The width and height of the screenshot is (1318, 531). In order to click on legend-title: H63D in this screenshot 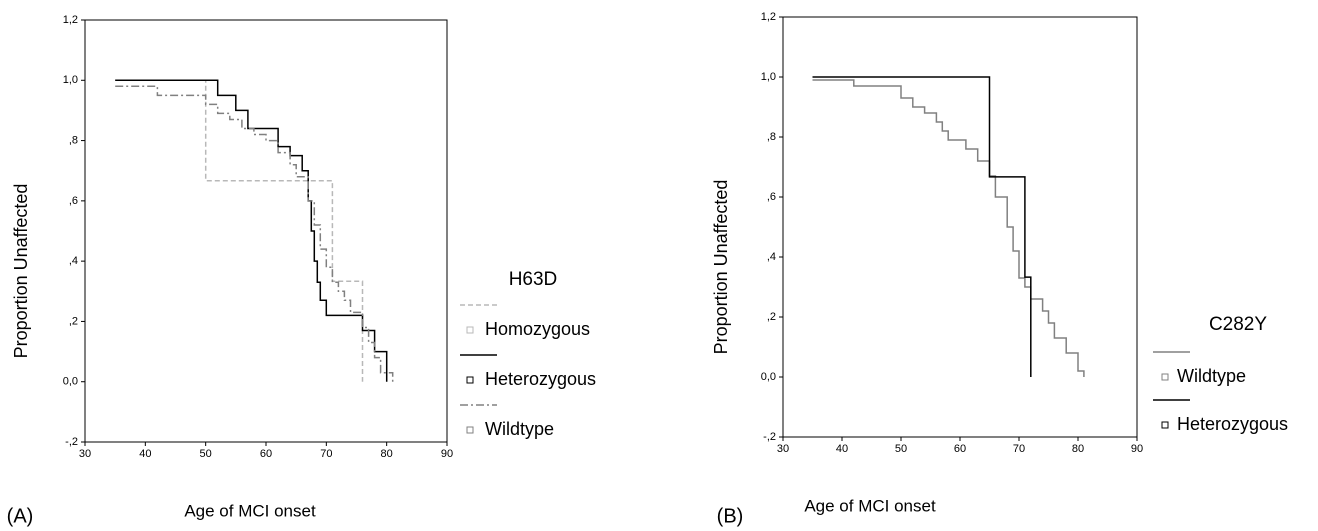, I will do `click(533, 279)`.